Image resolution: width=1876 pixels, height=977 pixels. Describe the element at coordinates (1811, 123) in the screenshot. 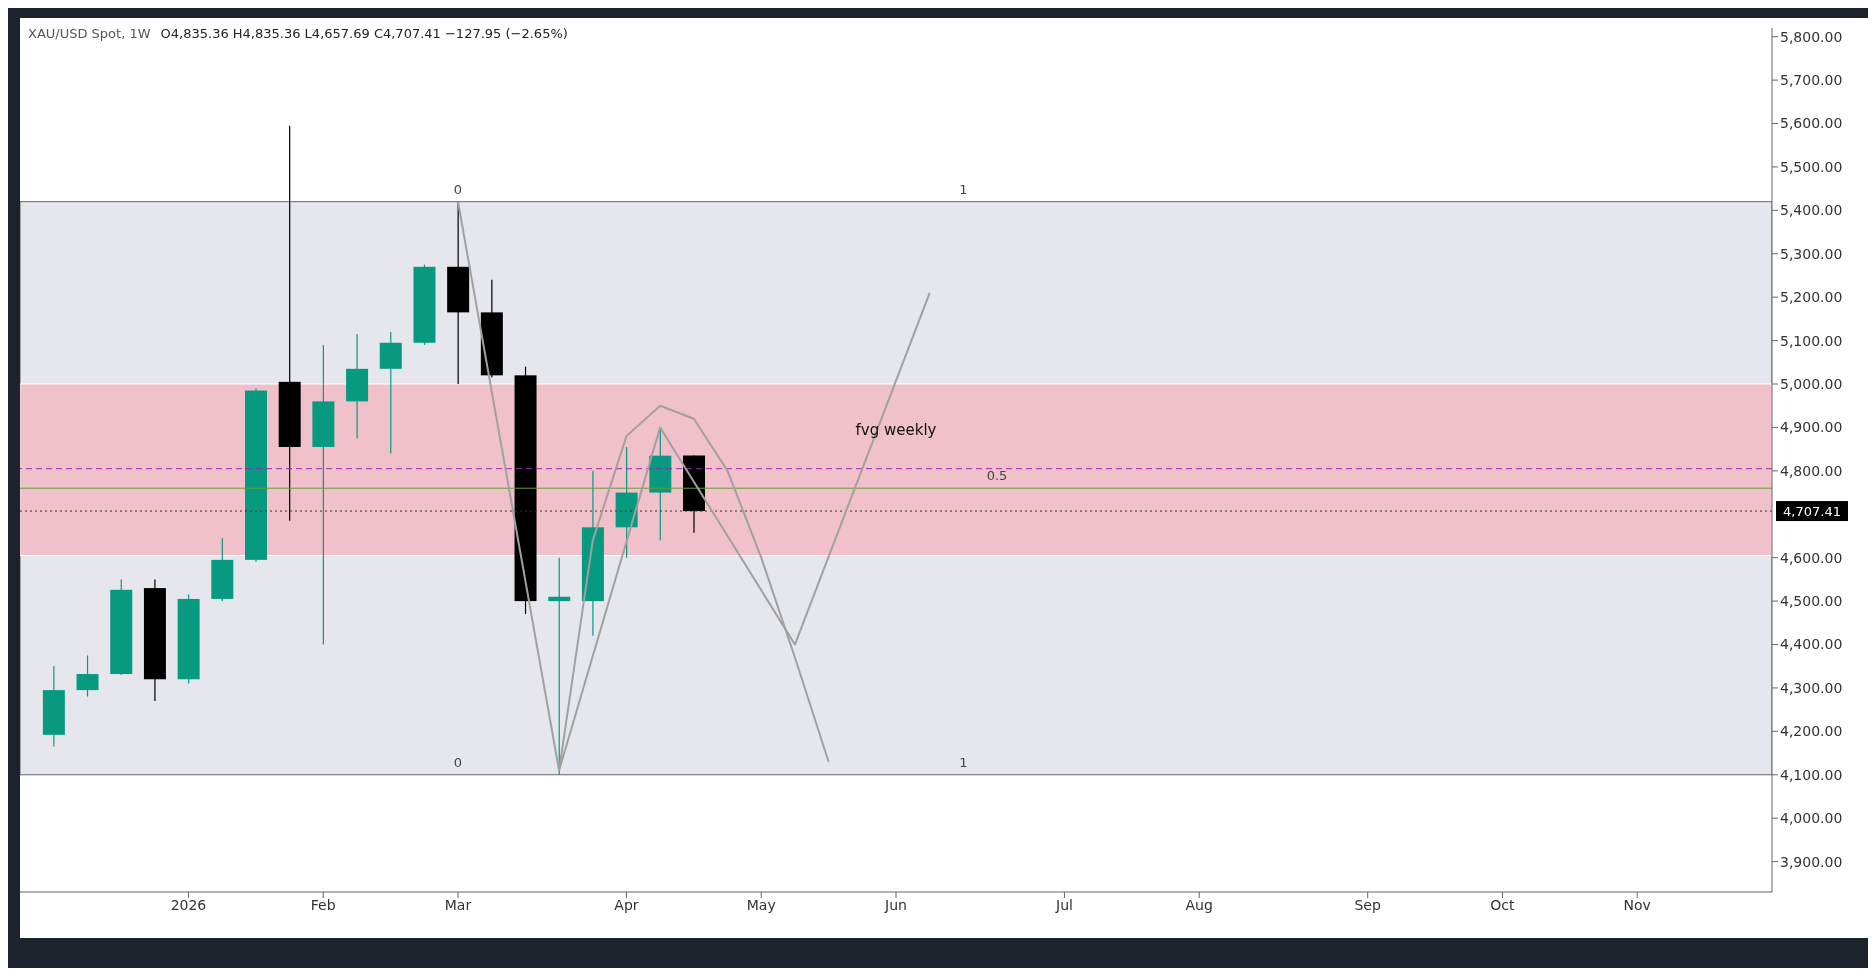

I see `y-tick-label: 5,600.00` at that location.